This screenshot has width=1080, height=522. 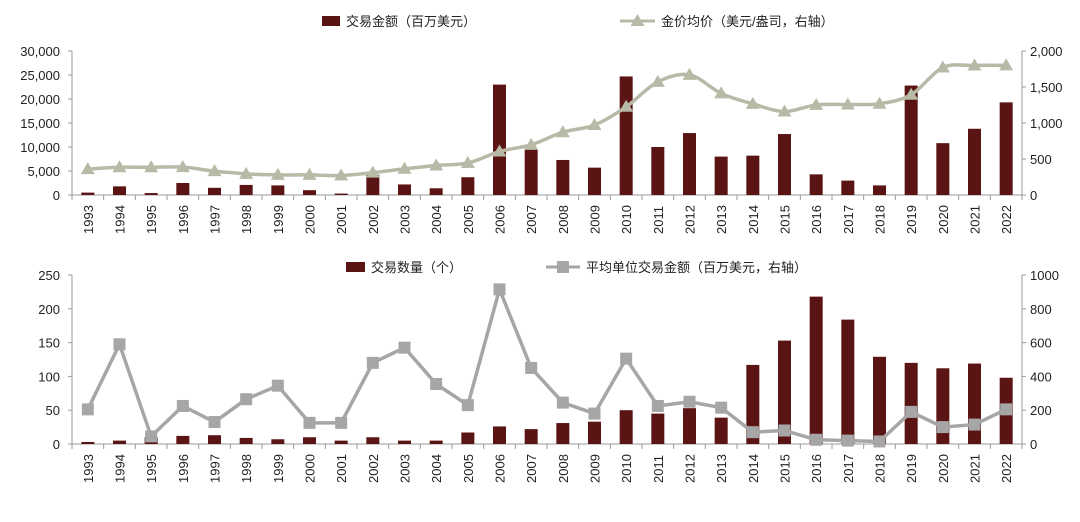 What do you see at coordinates (975, 468) in the screenshot?
I see `x-tick-label: 2021` at bounding box center [975, 468].